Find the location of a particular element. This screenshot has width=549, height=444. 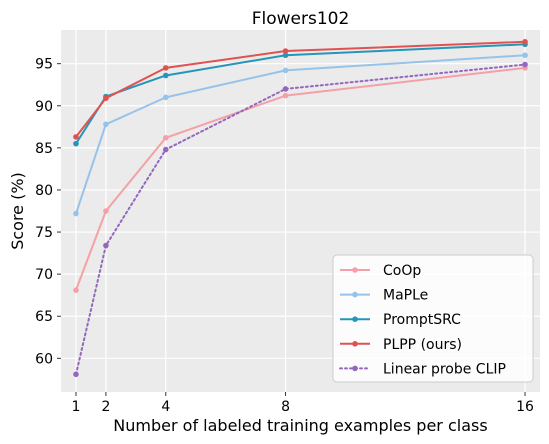

legend-label: PLPP (ours) is located at coordinates (422, 345).